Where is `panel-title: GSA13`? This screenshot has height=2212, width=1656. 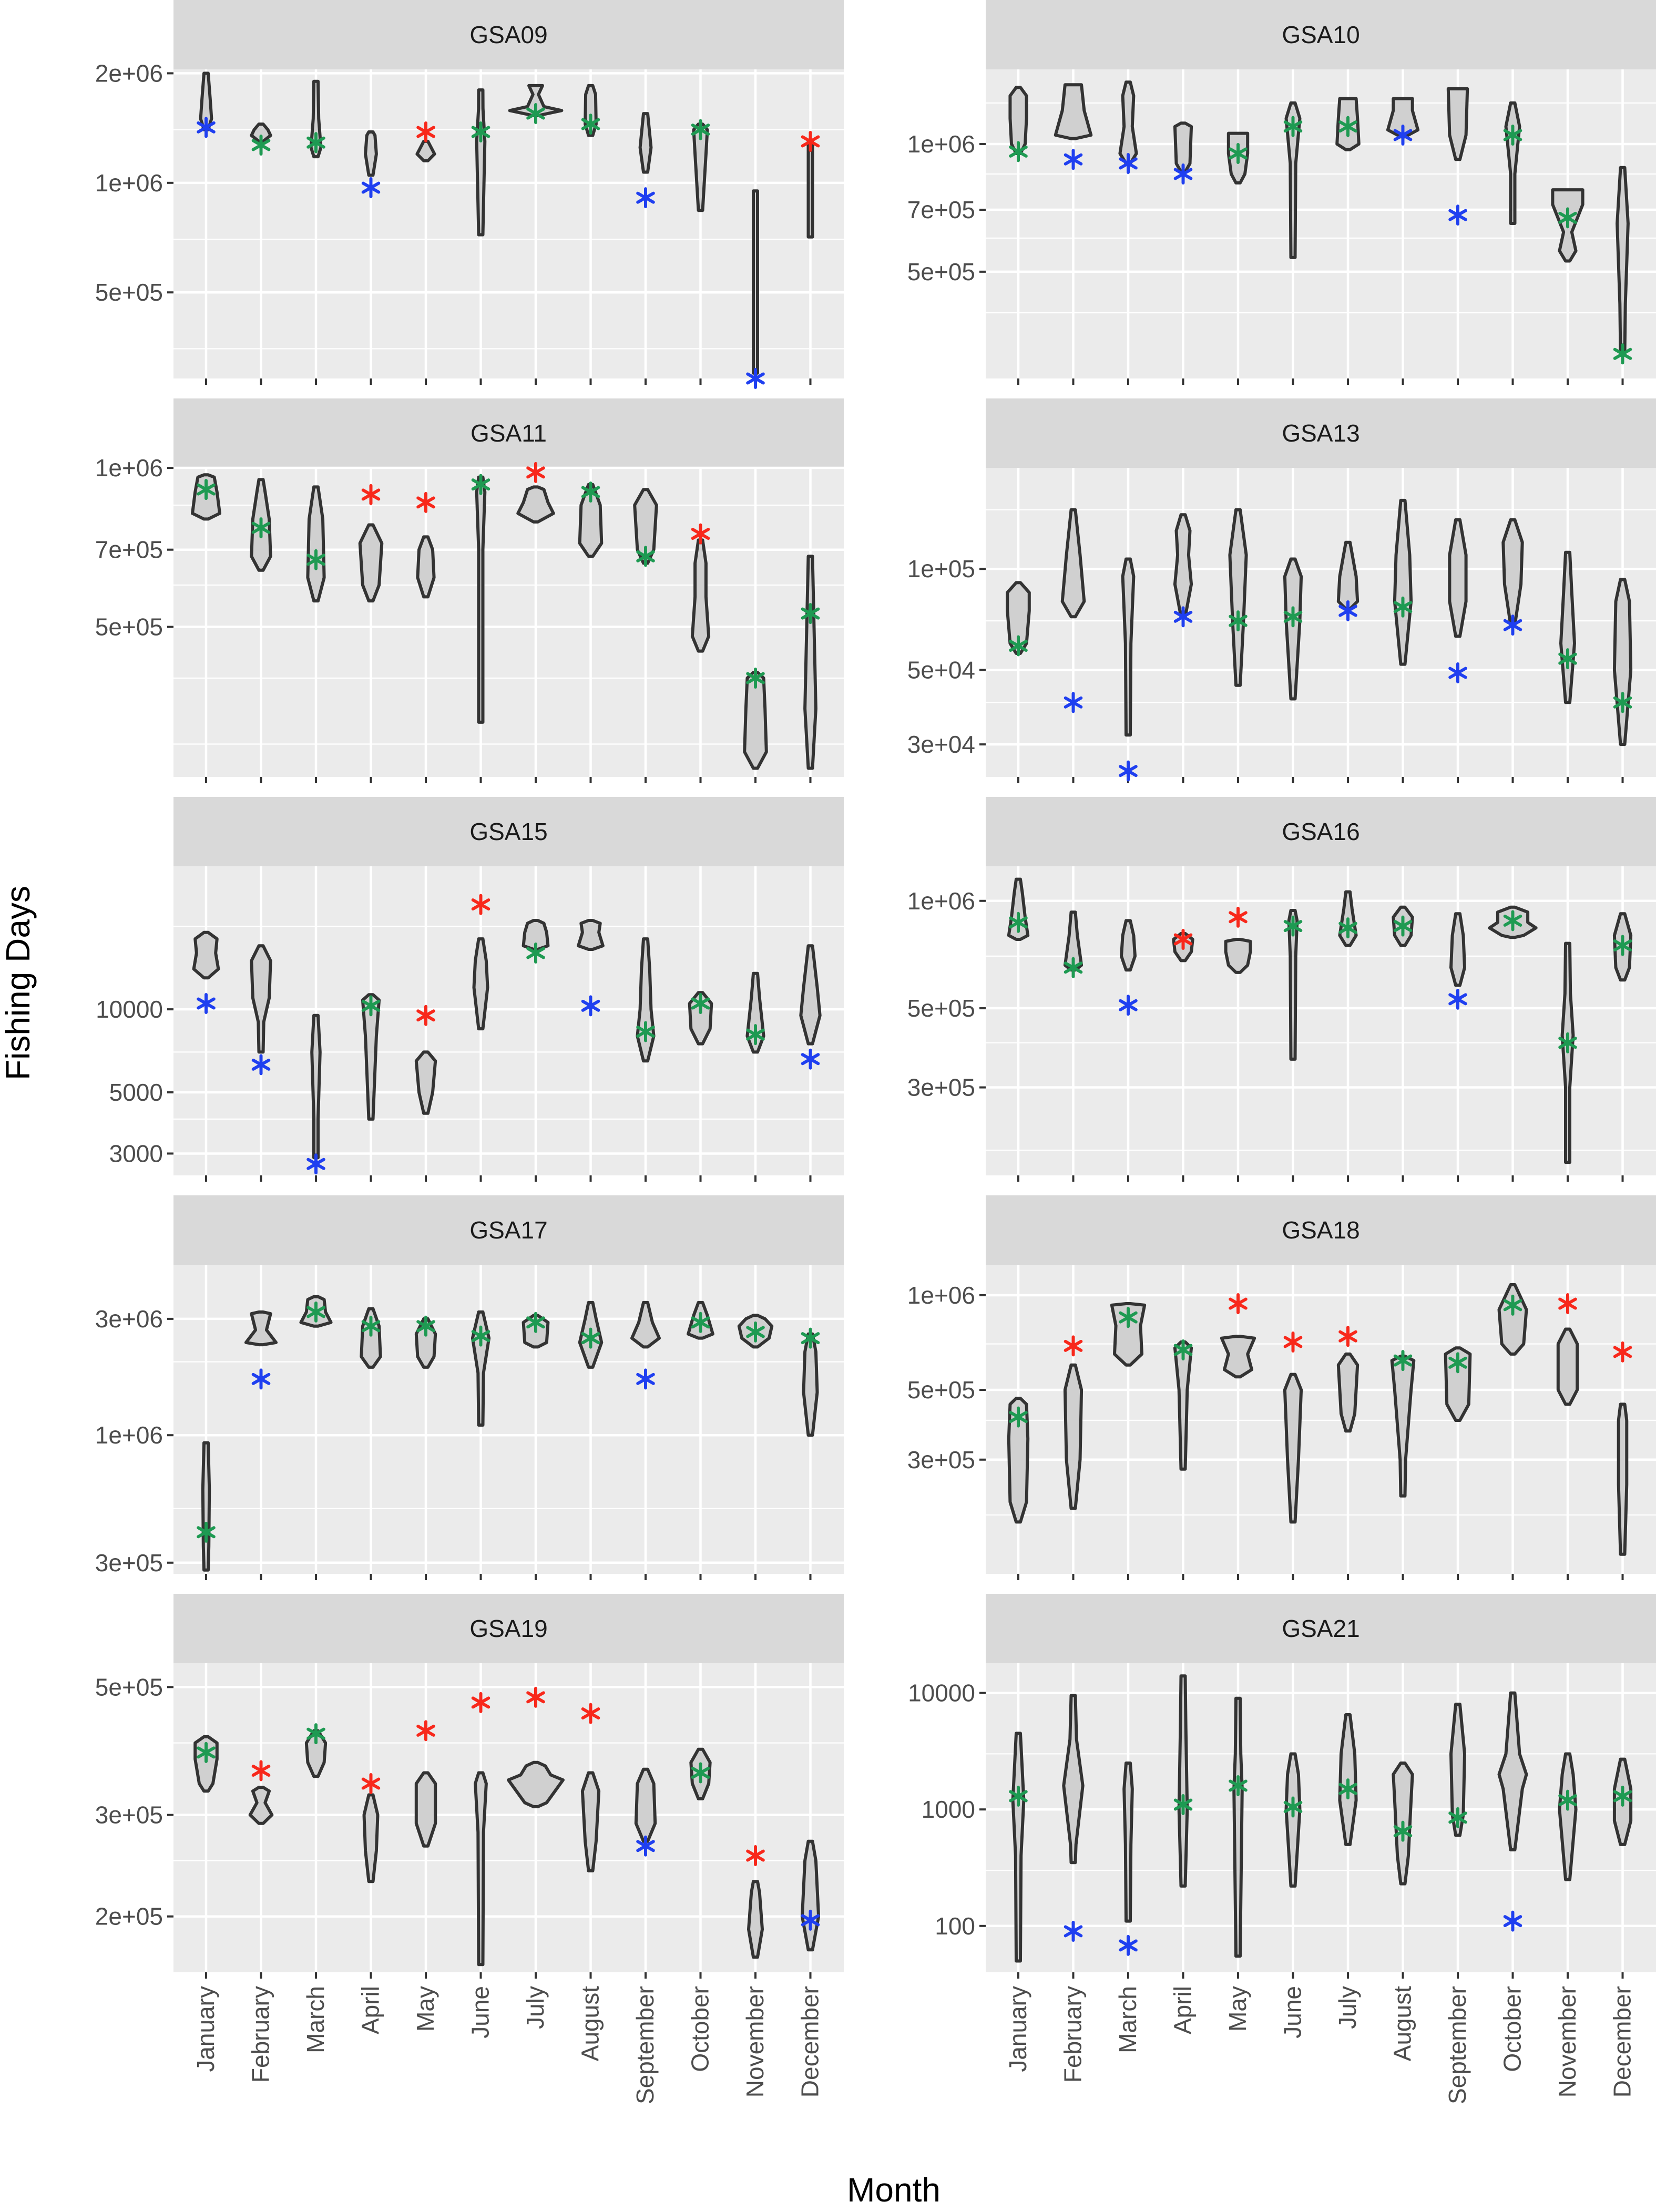 panel-title: GSA13 is located at coordinates (1320, 433).